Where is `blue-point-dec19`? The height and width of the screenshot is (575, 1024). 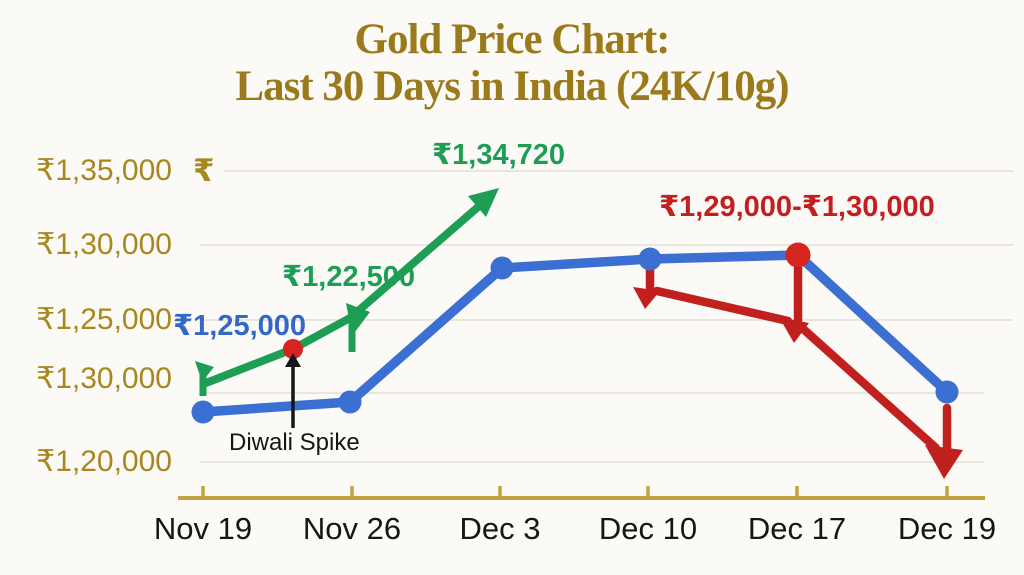
blue-point-dec19 is located at coordinates (947, 392).